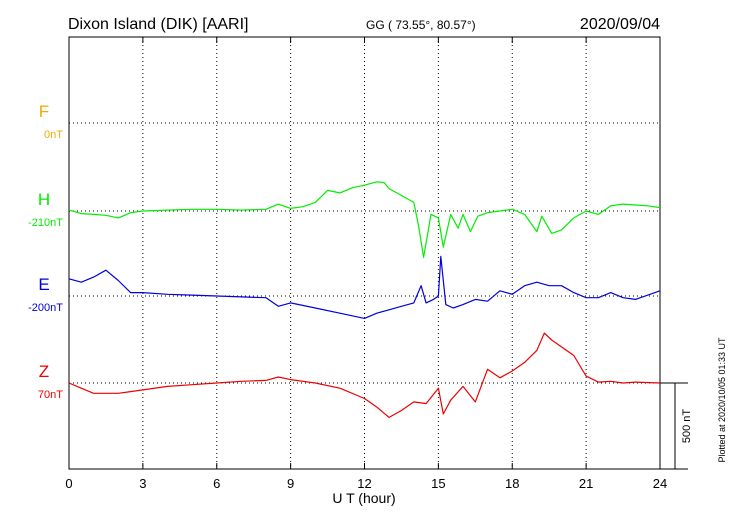 This screenshot has width=730, height=520. What do you see at coordinates (722, 400) in the screenshot?
I see `plotted-timestamp: Plotted at 2020/10/05 01:33 UT` at bounding box center [722, 400].